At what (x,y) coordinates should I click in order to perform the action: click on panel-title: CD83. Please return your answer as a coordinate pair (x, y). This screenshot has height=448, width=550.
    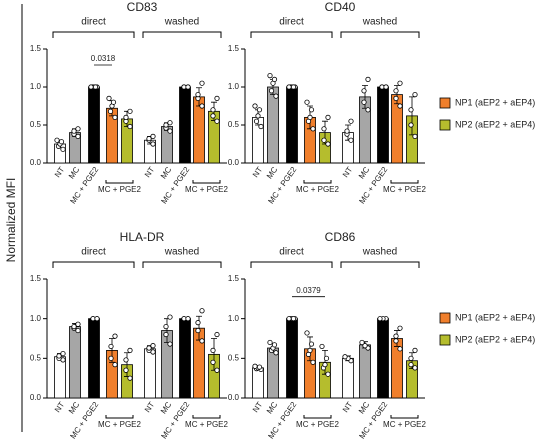
    Looking at the image, I should click on (142, 7).